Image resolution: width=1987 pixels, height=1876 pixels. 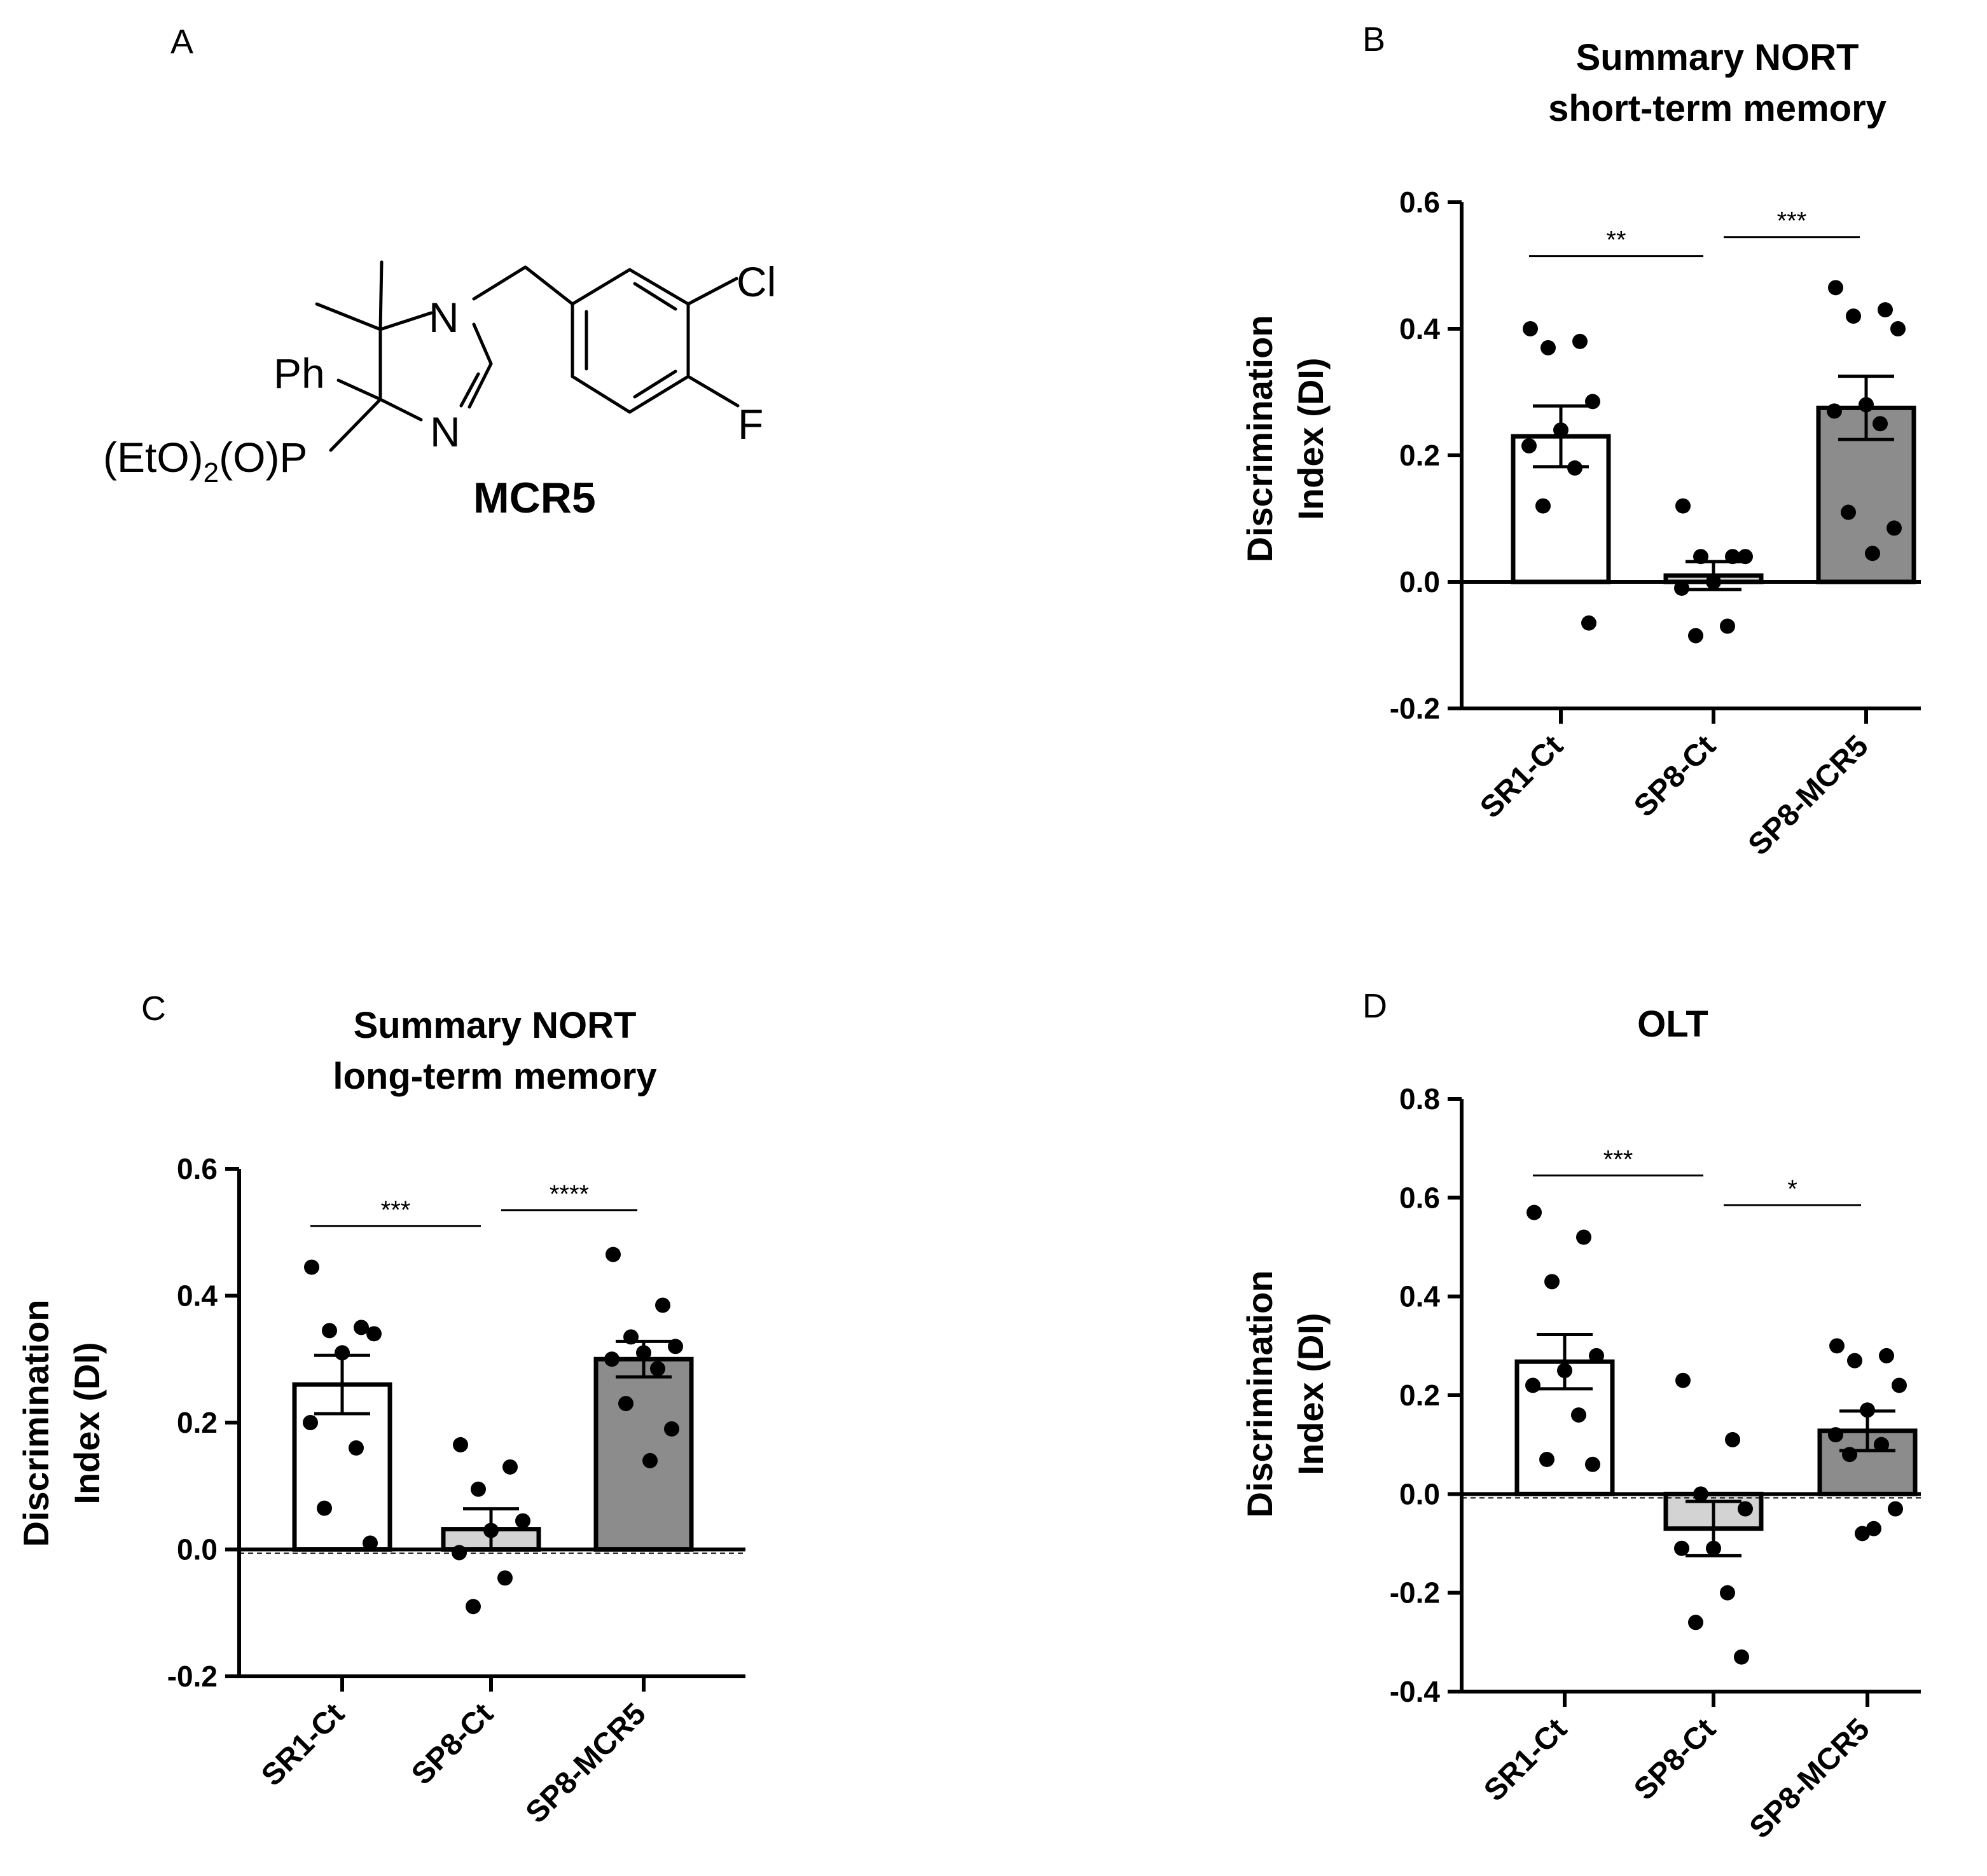 I want to click on significance-label: **, so click(x=1616, y=240).